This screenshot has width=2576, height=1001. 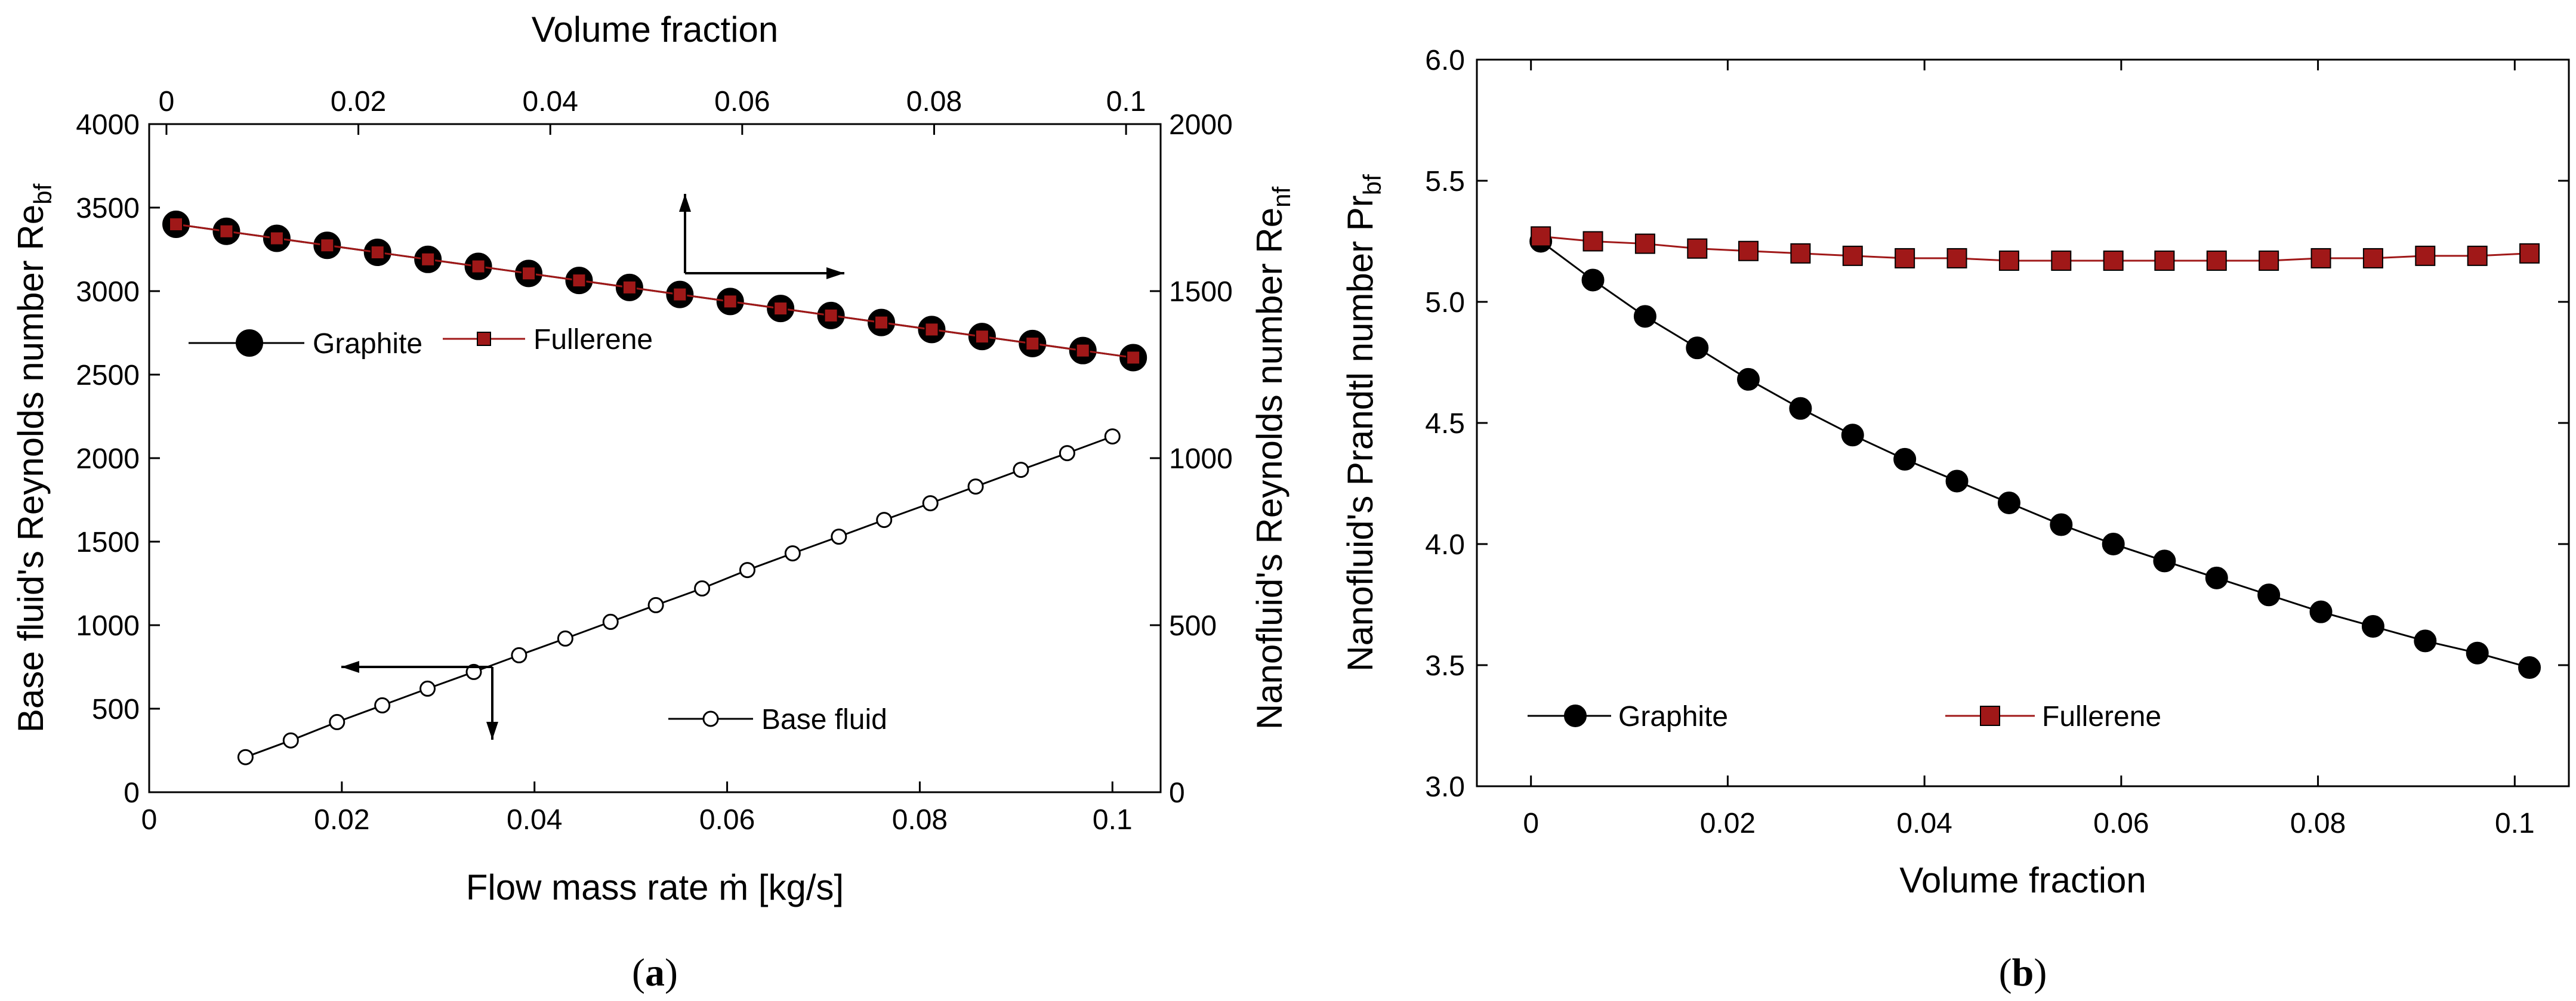 I want to click on y-right-axis-title-main: Nanofluid's Reynolds number Re, so click(x=1269, y=469).